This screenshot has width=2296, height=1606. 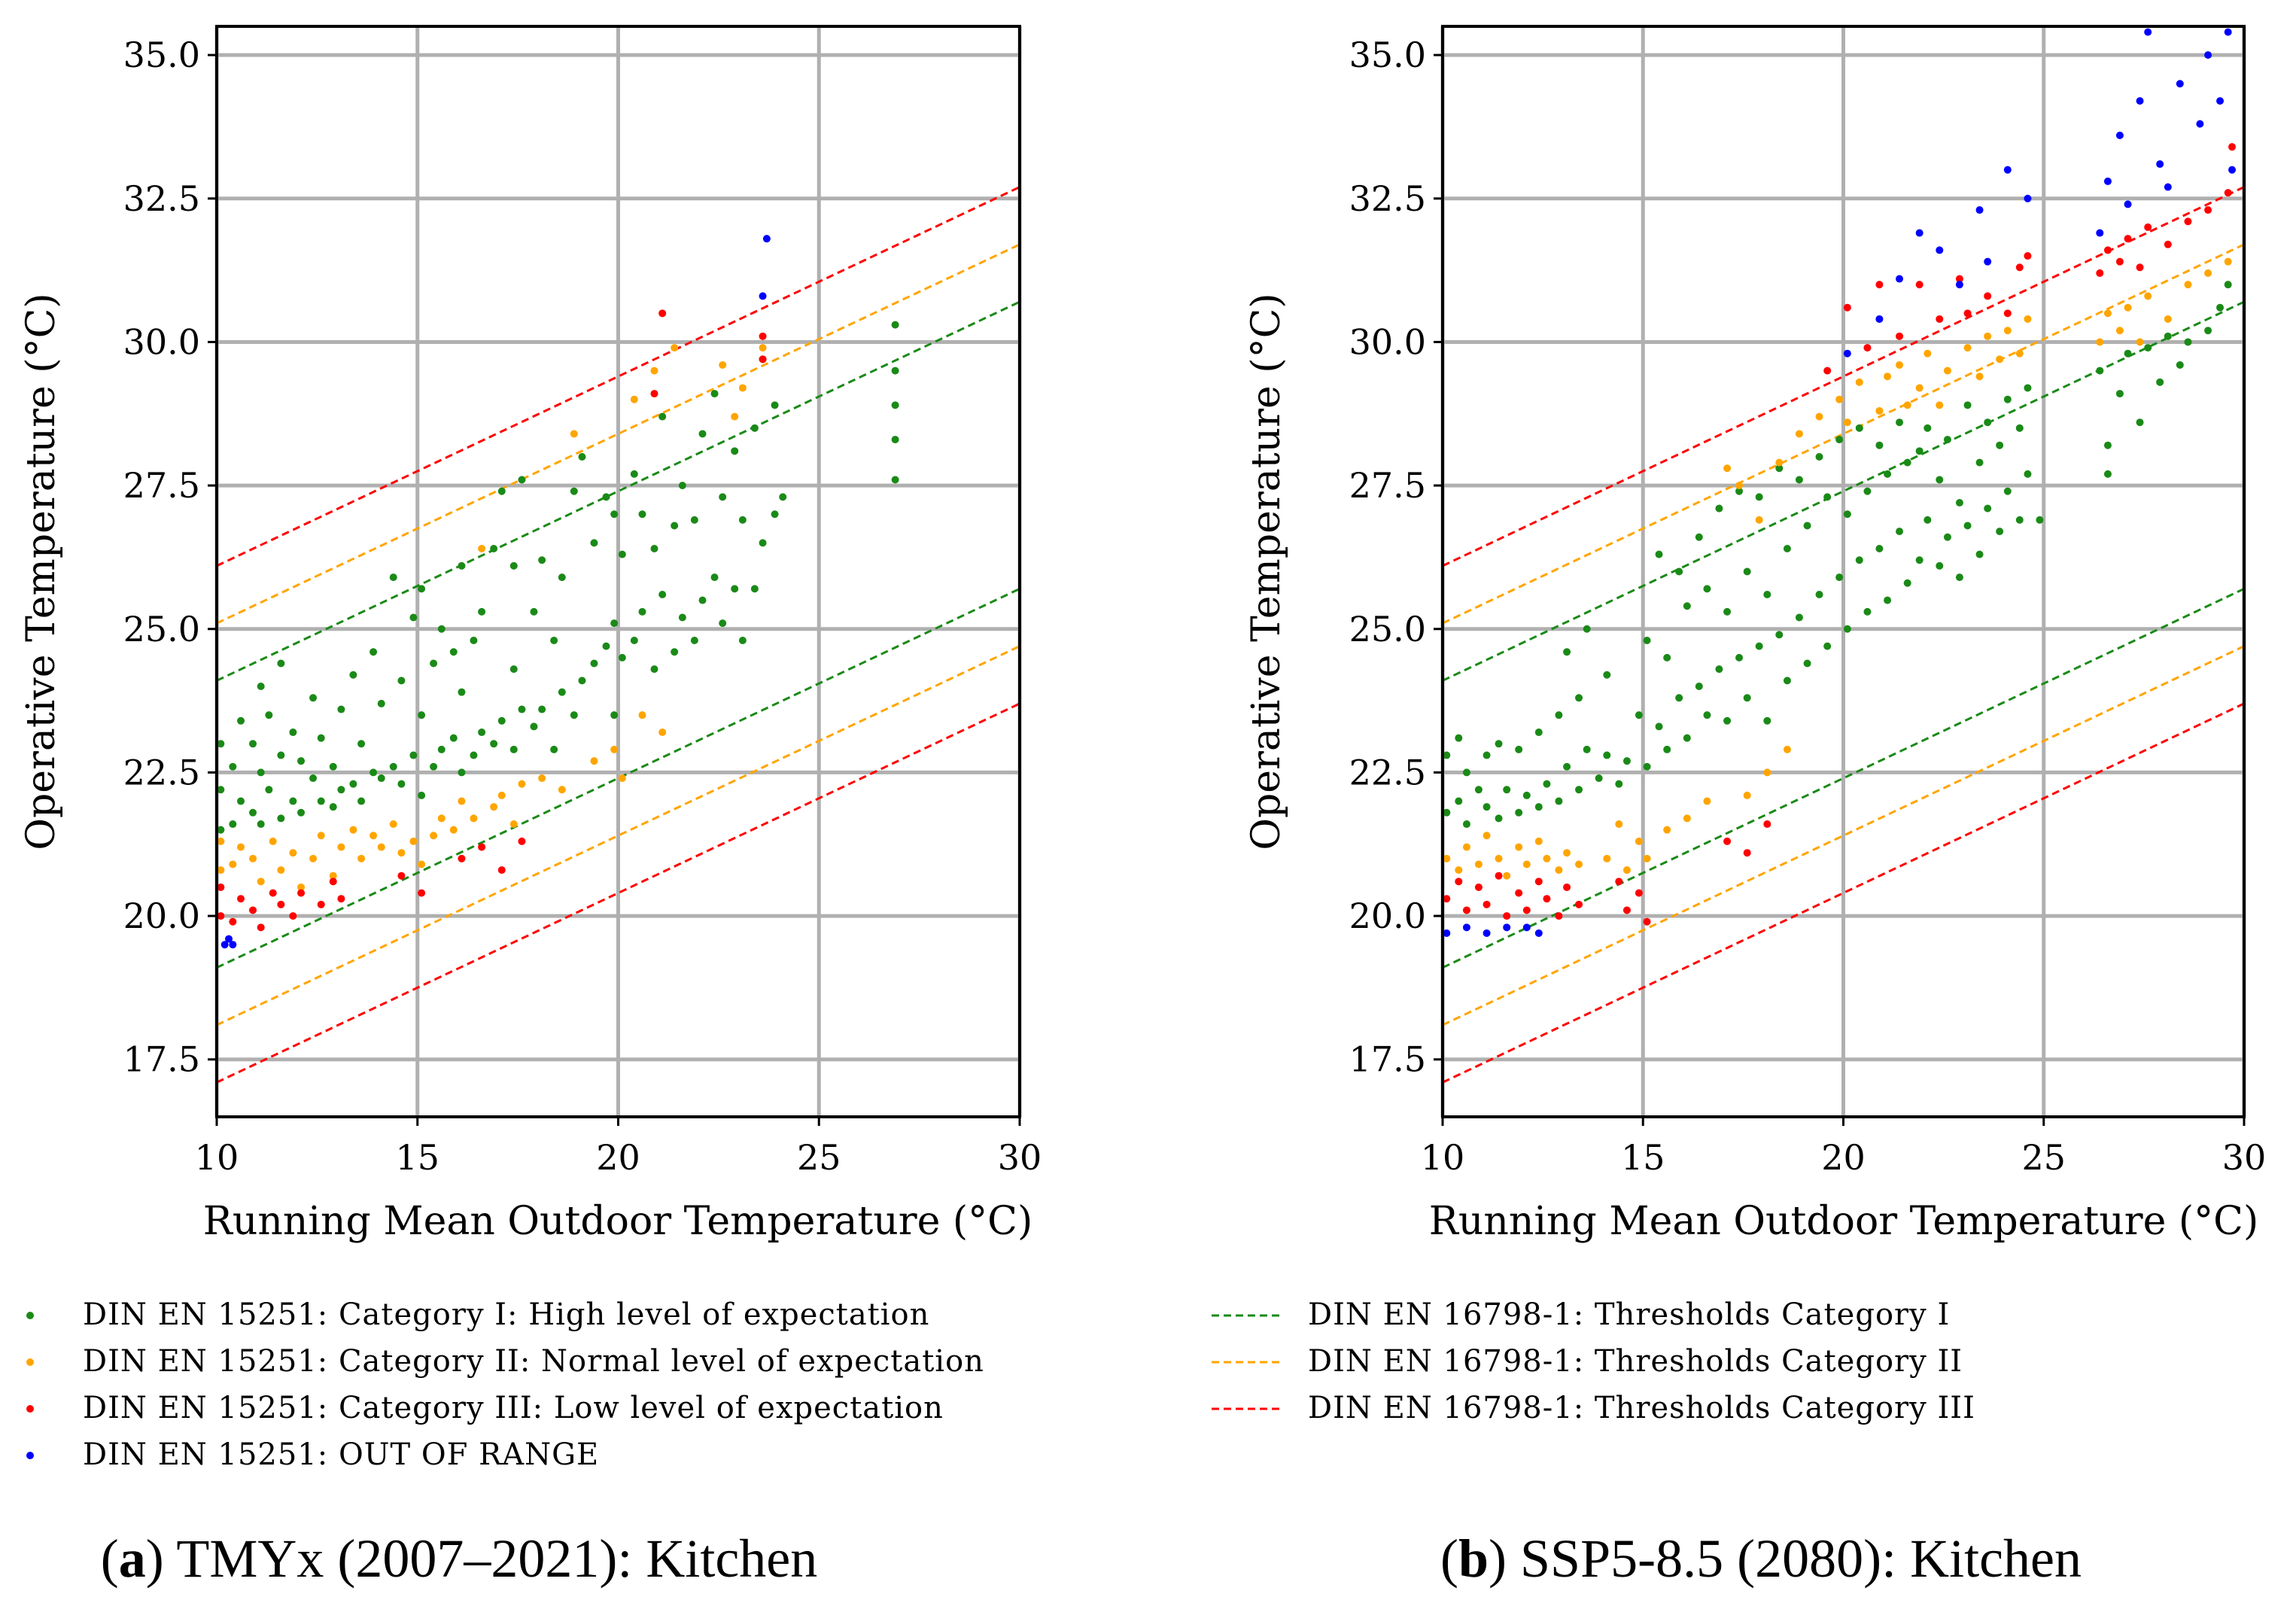 I want to click on x-tick-label: 20, so click(x=618, y=1157).